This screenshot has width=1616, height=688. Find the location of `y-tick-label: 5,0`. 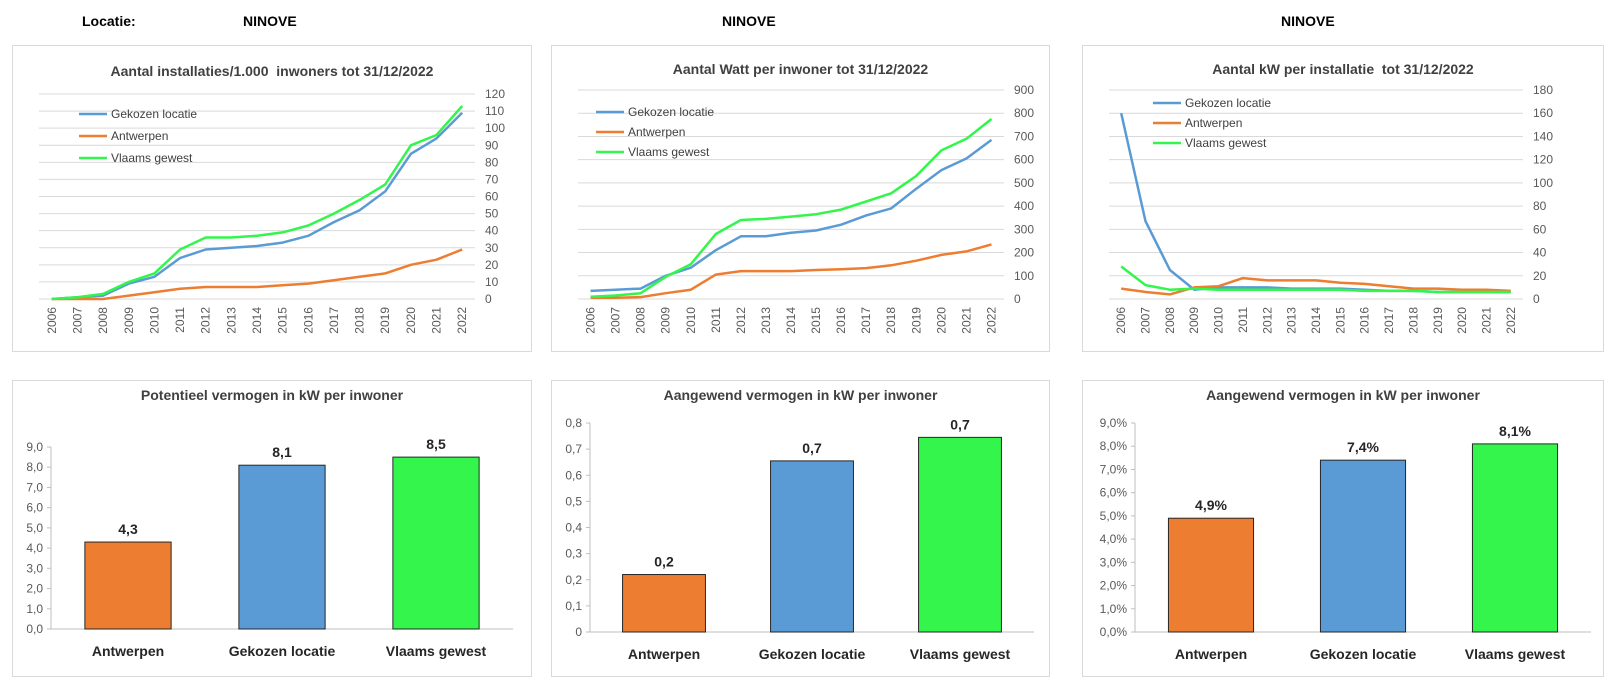

y-tick-label: 5,0 is located at coordinates (34, 528).